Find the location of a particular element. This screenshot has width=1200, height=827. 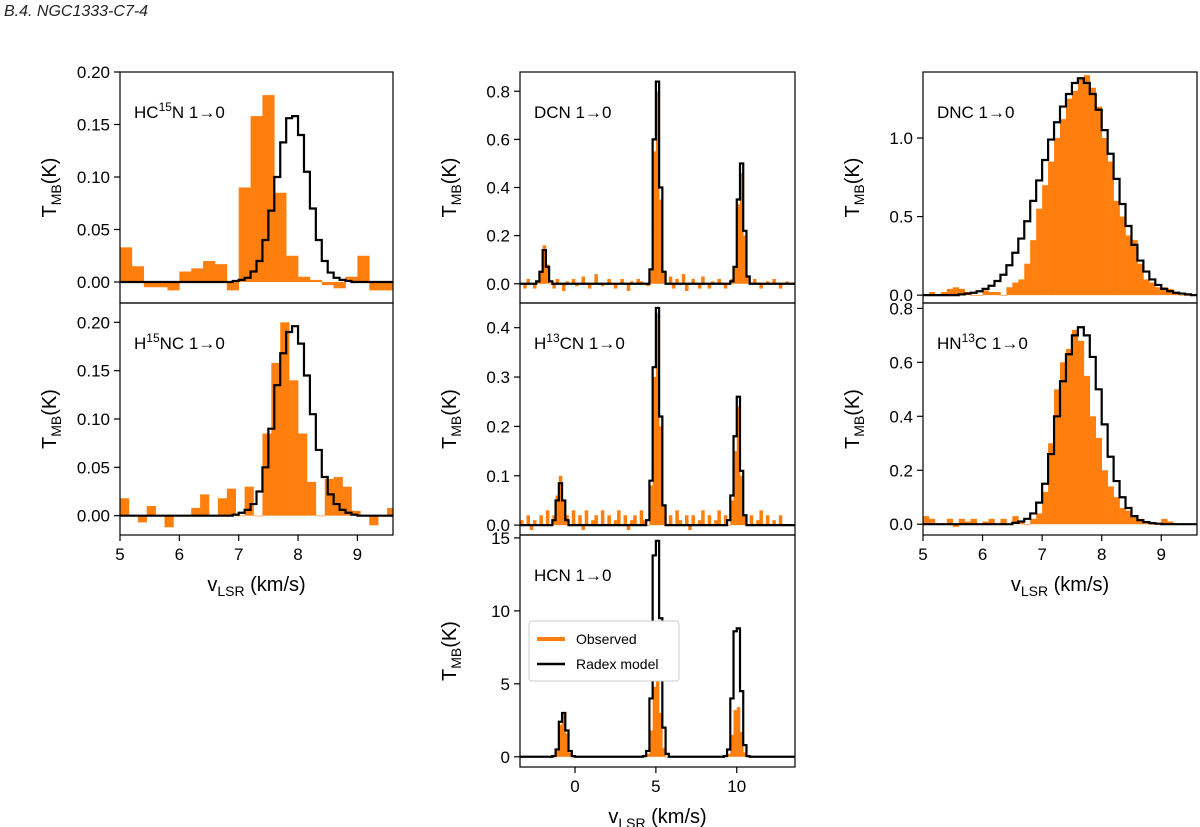

y-tick-label: 0.4 is located at coordinates (498, 188).